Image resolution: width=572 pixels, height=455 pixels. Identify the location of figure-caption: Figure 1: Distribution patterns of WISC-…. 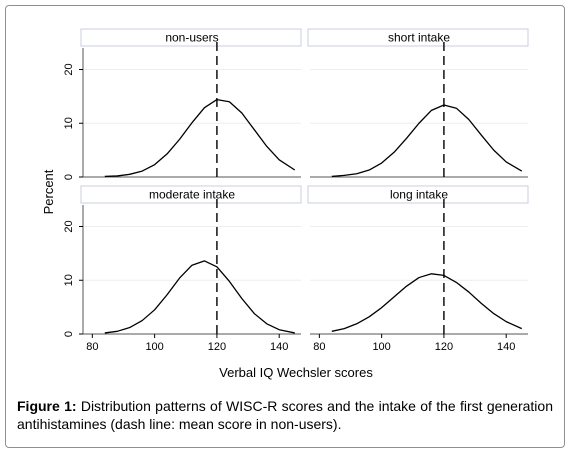
(285, 415).